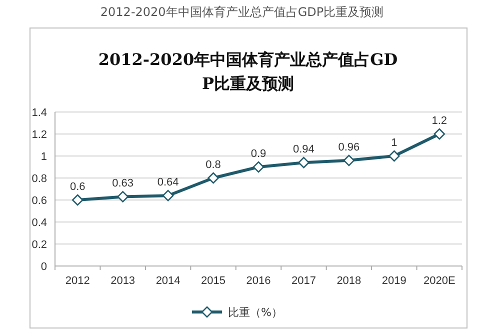 This screenshot has width=484, height=331. Describe the element at coordinates (258, 281) in the screenshot. I see `x-tick-label: 2016` at that location.